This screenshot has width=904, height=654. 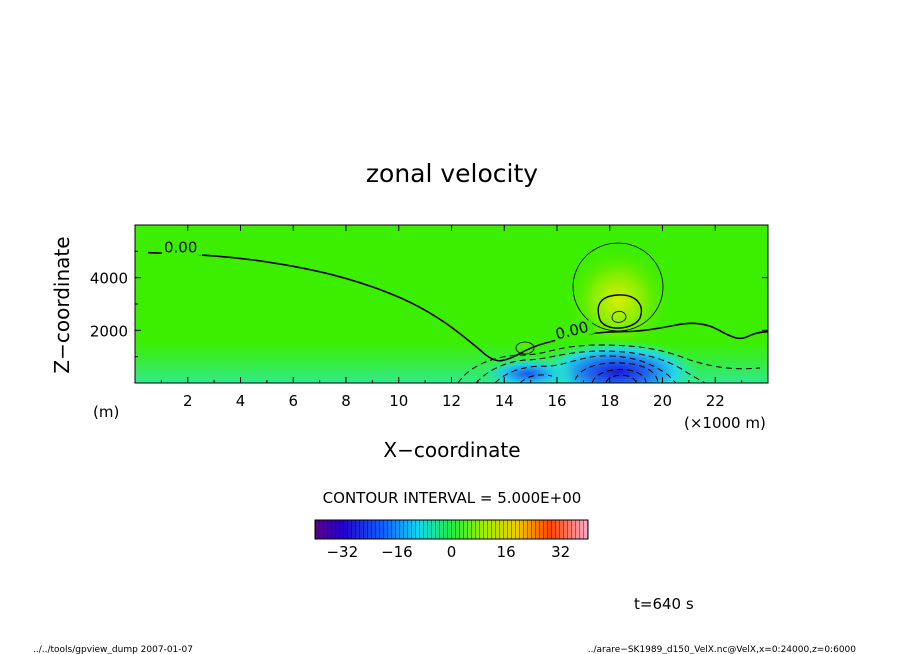 I want to click on x-tick-label: 16, so click(x=556, y=401).